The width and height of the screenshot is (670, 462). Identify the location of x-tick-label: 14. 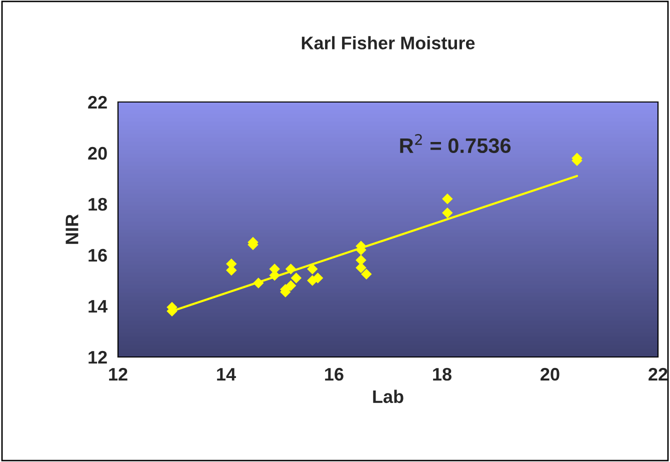
(226, 374).